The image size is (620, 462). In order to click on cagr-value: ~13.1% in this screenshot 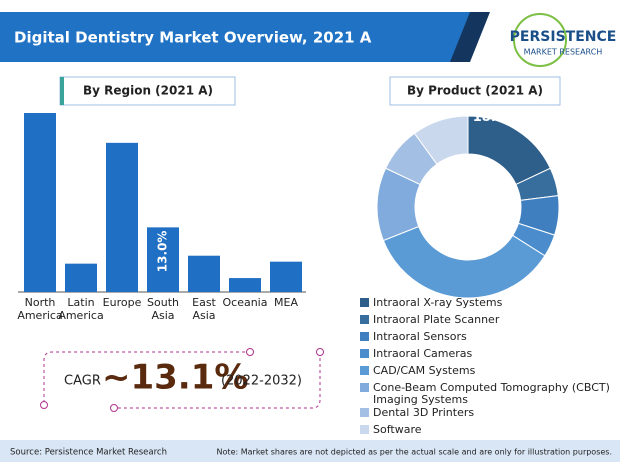, I will do `click(175, 378)`.